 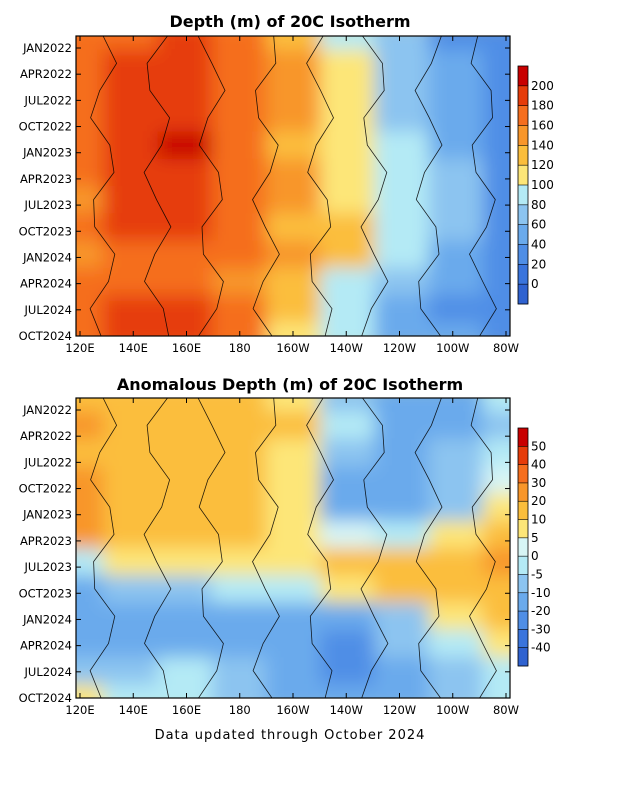 I want to click on colorbar-label: 10, so click(x=538, y=520).